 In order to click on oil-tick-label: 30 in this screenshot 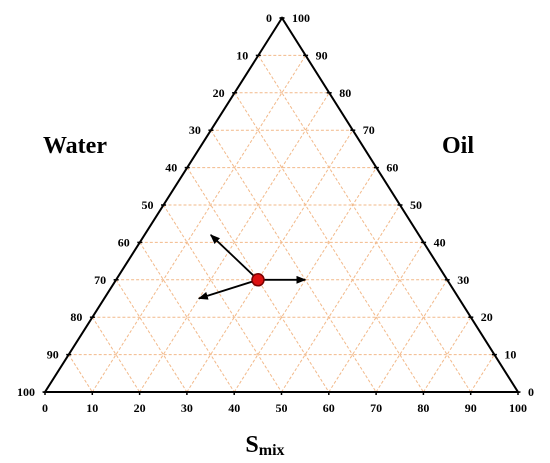, I will do `click(463, 280)`.